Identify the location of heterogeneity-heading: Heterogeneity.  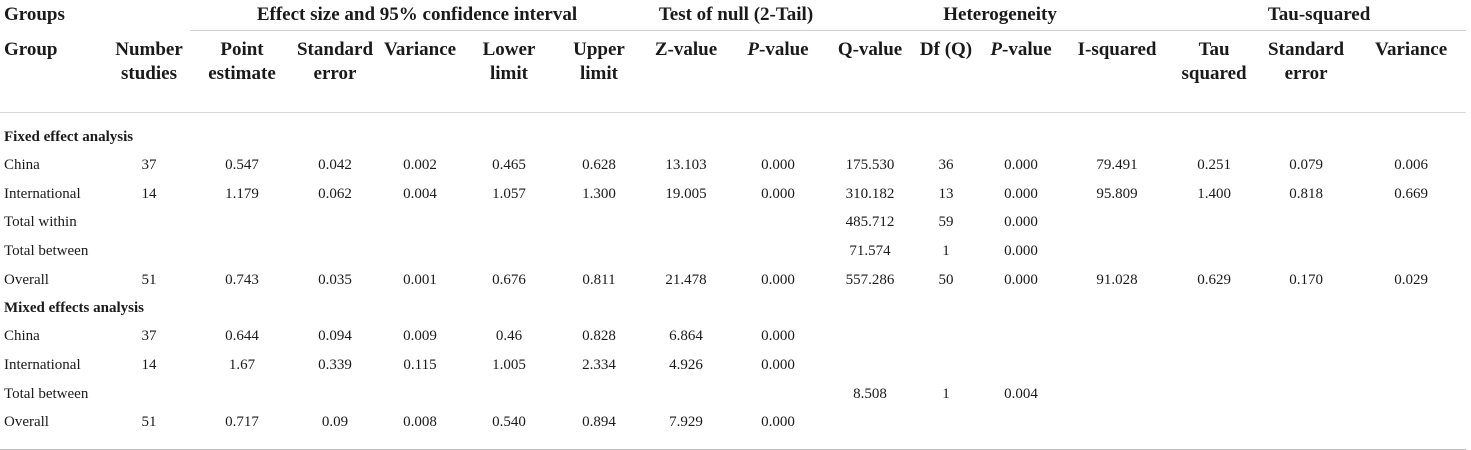
(1000, 15).